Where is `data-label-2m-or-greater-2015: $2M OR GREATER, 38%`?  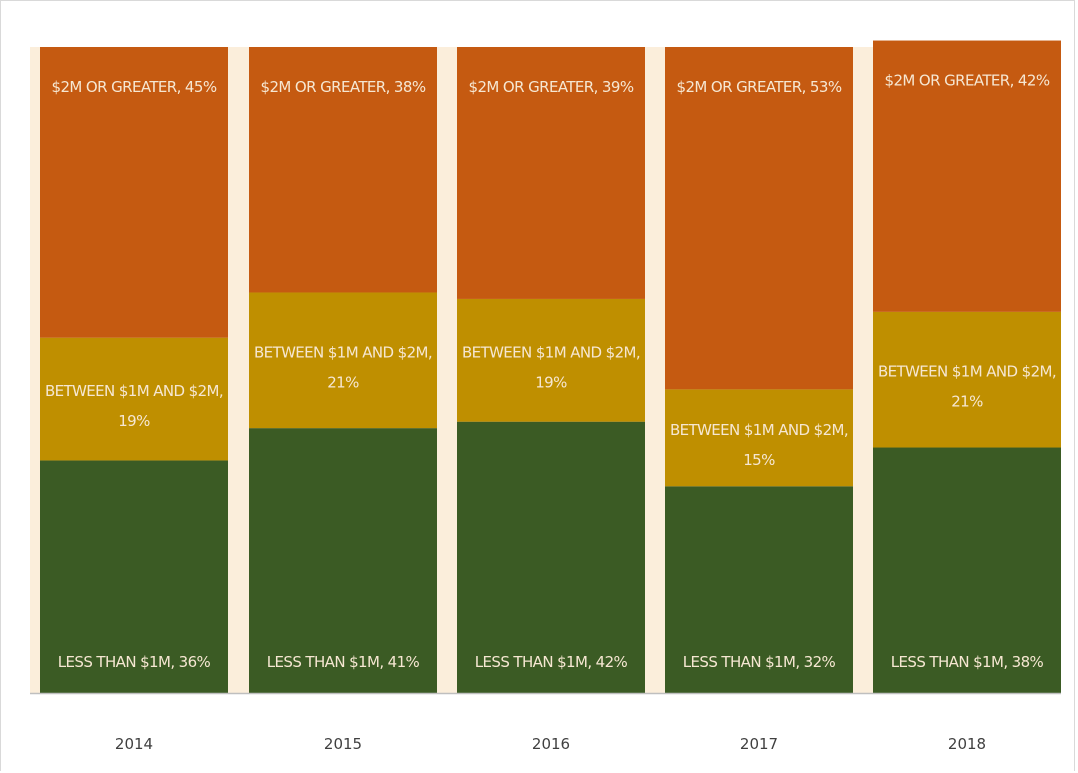
data-label-2m-or-greater-2015: $2M OR GREATER, 38% is located at coordinates (343, 87).